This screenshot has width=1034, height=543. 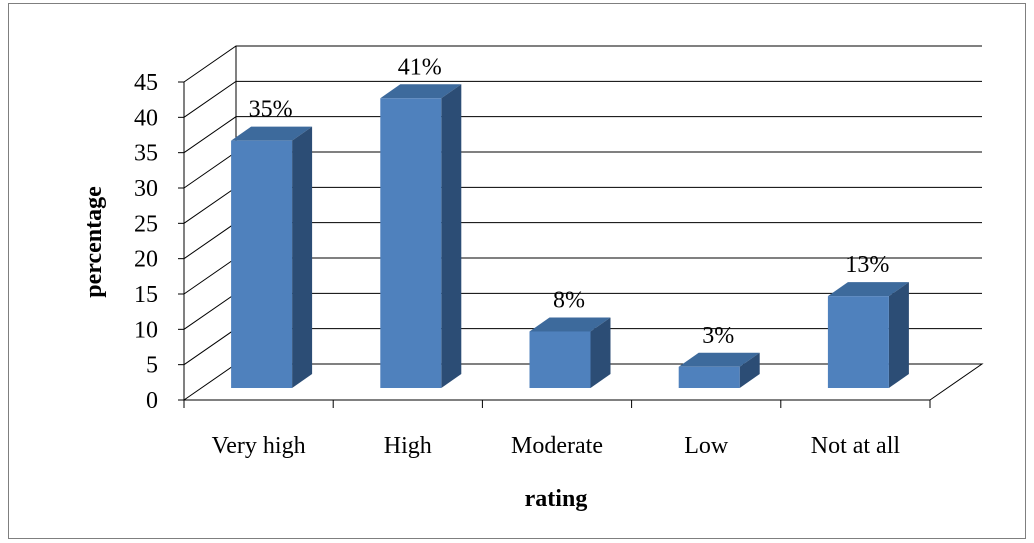 I want to click on data-label: 3%, so click(x=718, y=336).